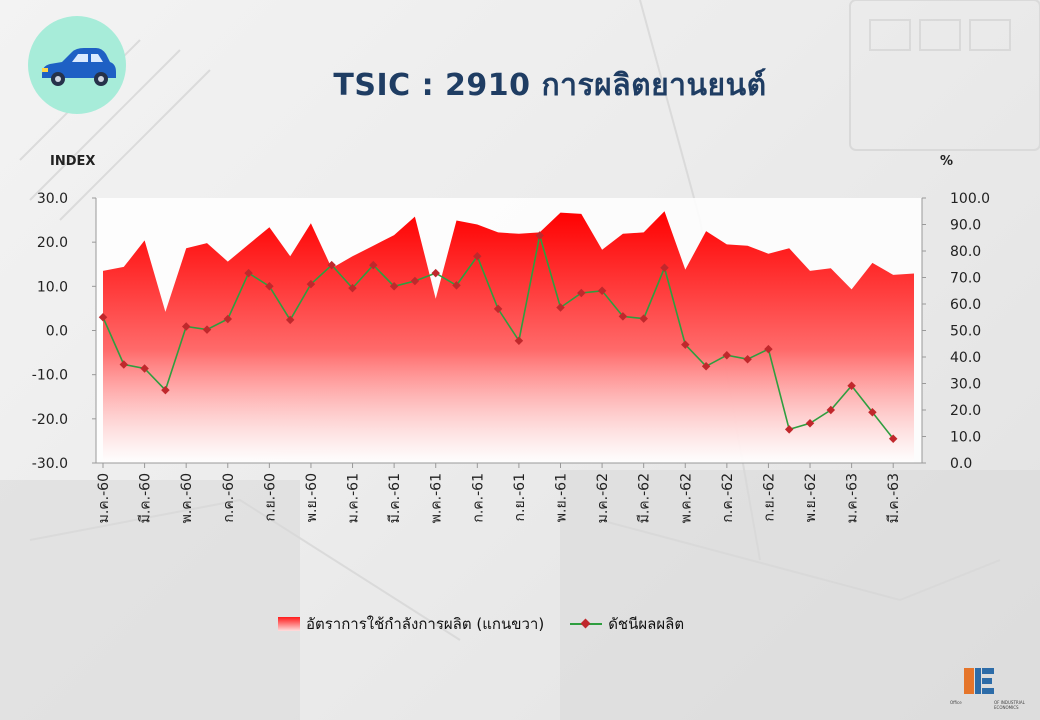 Image resolution: width=1040 pixels, height=720 pixels. Describe the element at coordinates (811, 497) in the screenshot. I see `x-tick-label: พ.ย.-62` at that location.